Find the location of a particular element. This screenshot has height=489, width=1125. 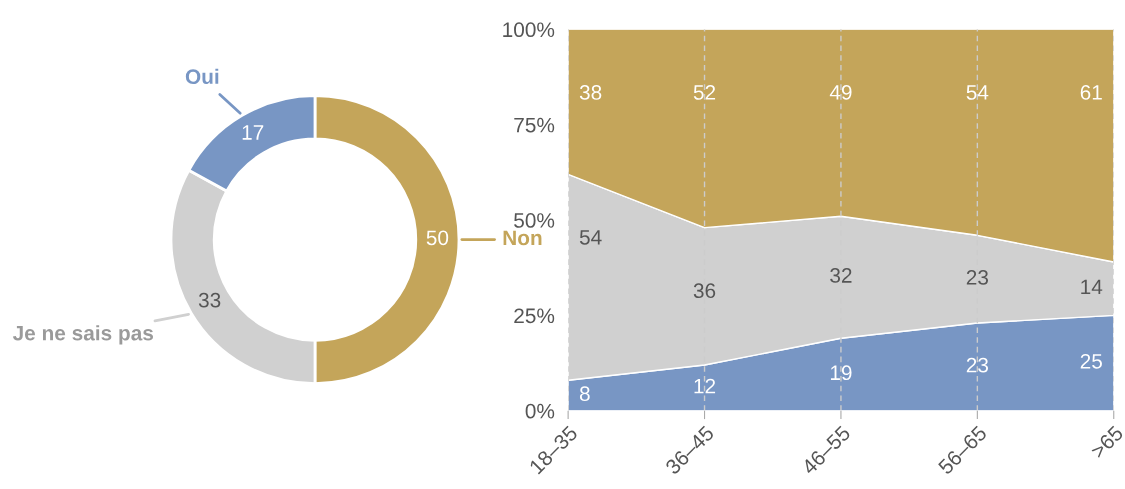

data-label: 36 is located at coordinates (704, 291).